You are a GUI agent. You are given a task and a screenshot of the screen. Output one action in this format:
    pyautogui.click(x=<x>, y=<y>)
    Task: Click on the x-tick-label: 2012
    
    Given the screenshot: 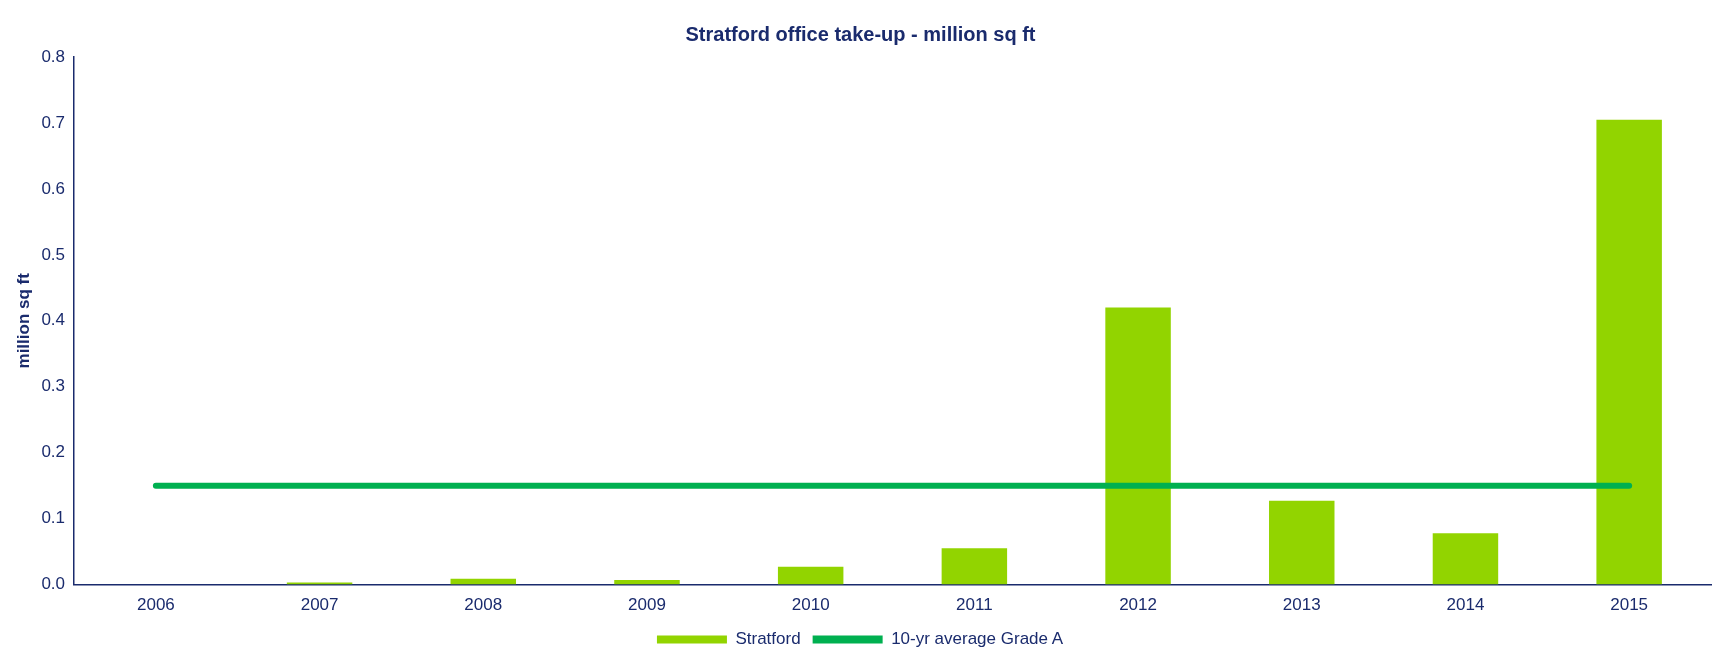 What is the action you would take?
    pyautogui.click(x=1138, y=605)
    